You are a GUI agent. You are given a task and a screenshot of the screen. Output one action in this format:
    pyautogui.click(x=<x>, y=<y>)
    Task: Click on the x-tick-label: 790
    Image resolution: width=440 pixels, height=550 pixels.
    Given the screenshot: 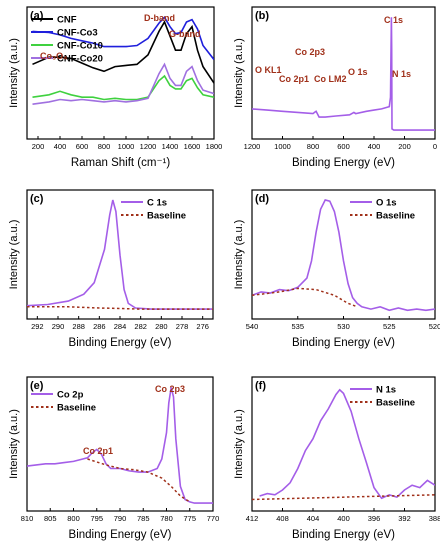 What is the action you would take?
    pyautogui.click(x=120, y=518)
    